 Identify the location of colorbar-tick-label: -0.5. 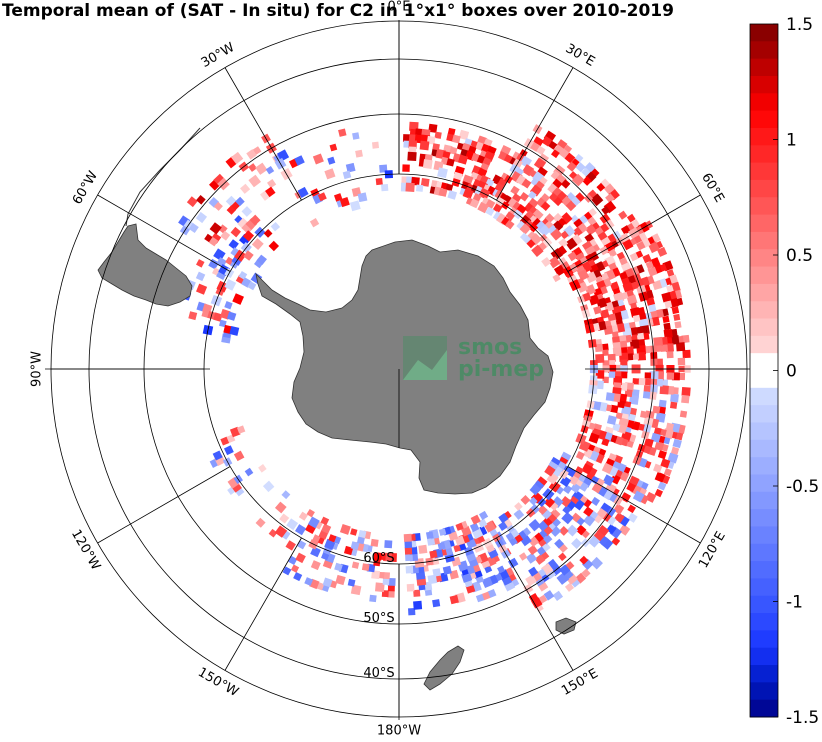
(802, 487).